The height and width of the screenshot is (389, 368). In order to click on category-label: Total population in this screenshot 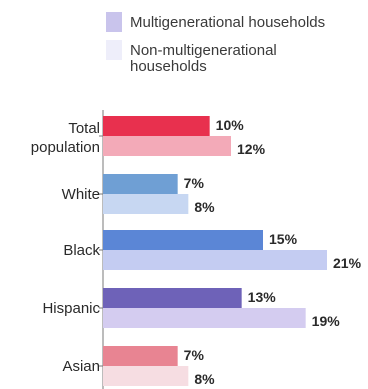, I will do `click(65, 138)`.